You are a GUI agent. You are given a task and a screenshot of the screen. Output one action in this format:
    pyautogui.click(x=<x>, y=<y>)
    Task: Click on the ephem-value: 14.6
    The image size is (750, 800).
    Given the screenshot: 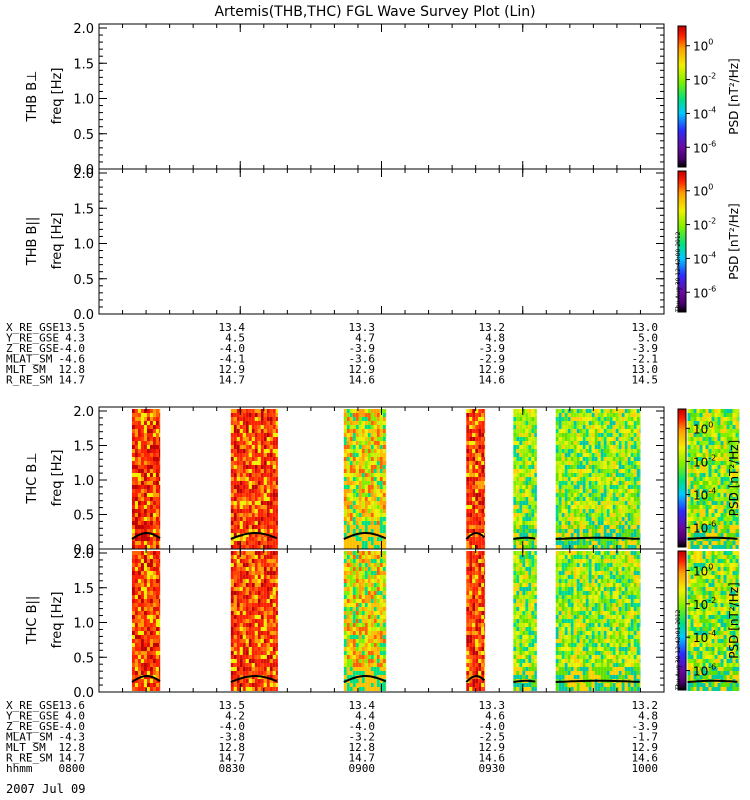 What is the action you would take?
    pyautogui.click(x=492, y=758)
    